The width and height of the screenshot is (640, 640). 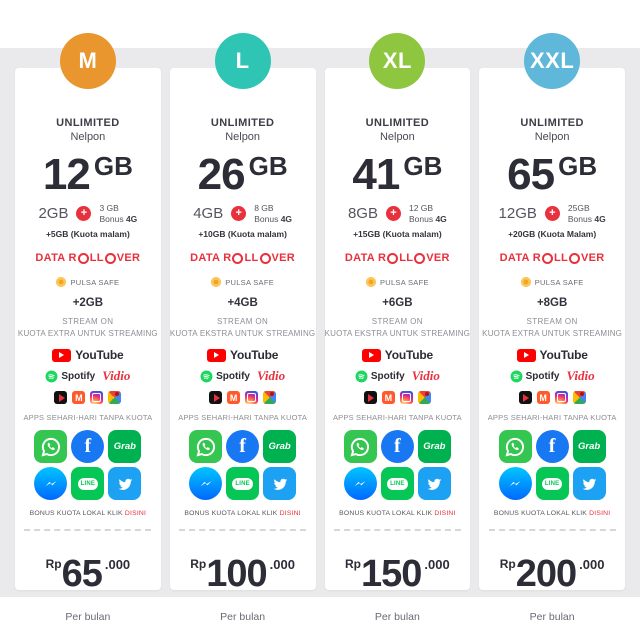 I want to click on total-quota: 41 GB, so click(x=397, y=175).